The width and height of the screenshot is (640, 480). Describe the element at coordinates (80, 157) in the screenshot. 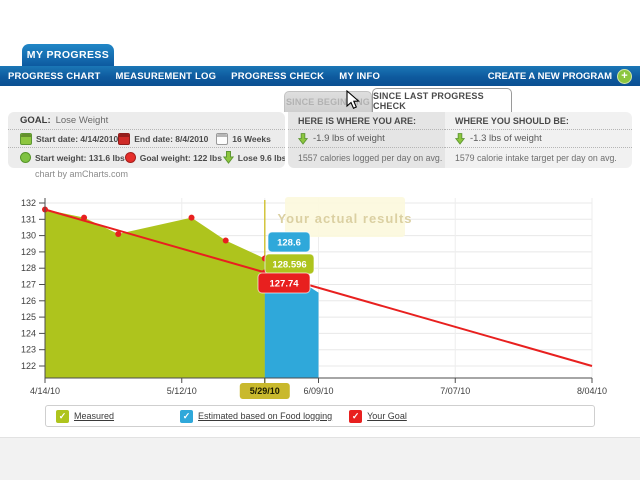

I see `start-weight: Start weight: 131.6 lbs` at that location.